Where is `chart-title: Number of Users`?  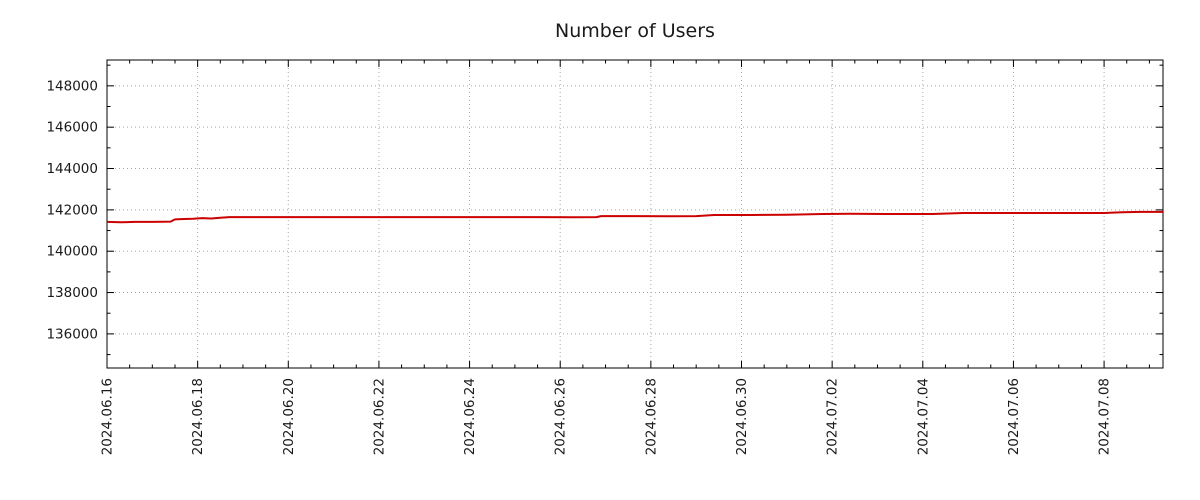 chart-title: Number of Users is located at coordinates (635, 31).